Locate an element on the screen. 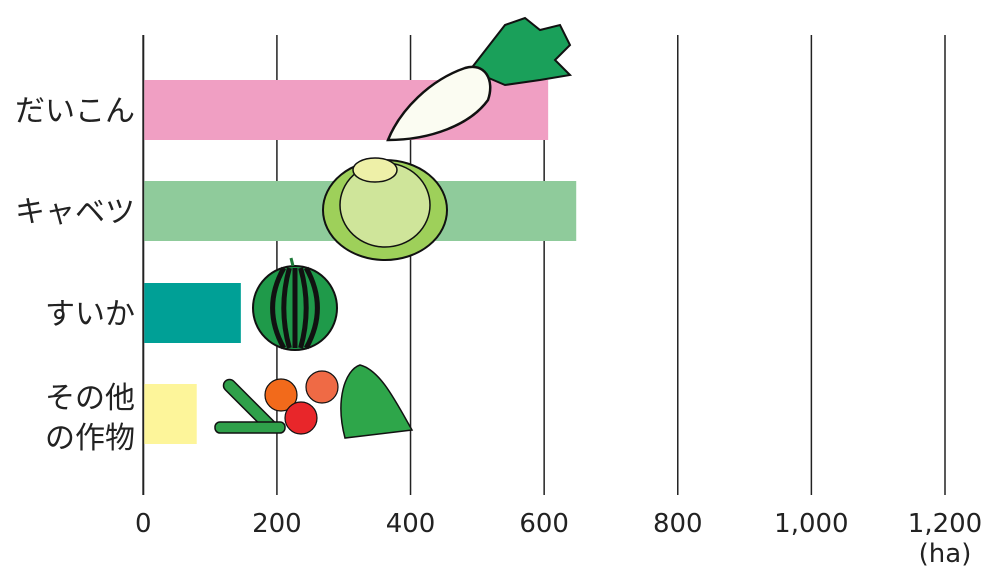 Image resolution: width=1000 pixels, height=580 pixels. category-label: の作物 is located at coordinates (90, 438).